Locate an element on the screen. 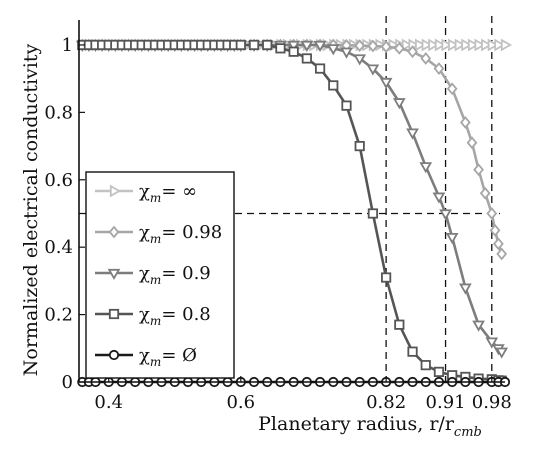 The image size is (553, 451). legend-label: χm= ∞ is located at coordinates (168, 193).